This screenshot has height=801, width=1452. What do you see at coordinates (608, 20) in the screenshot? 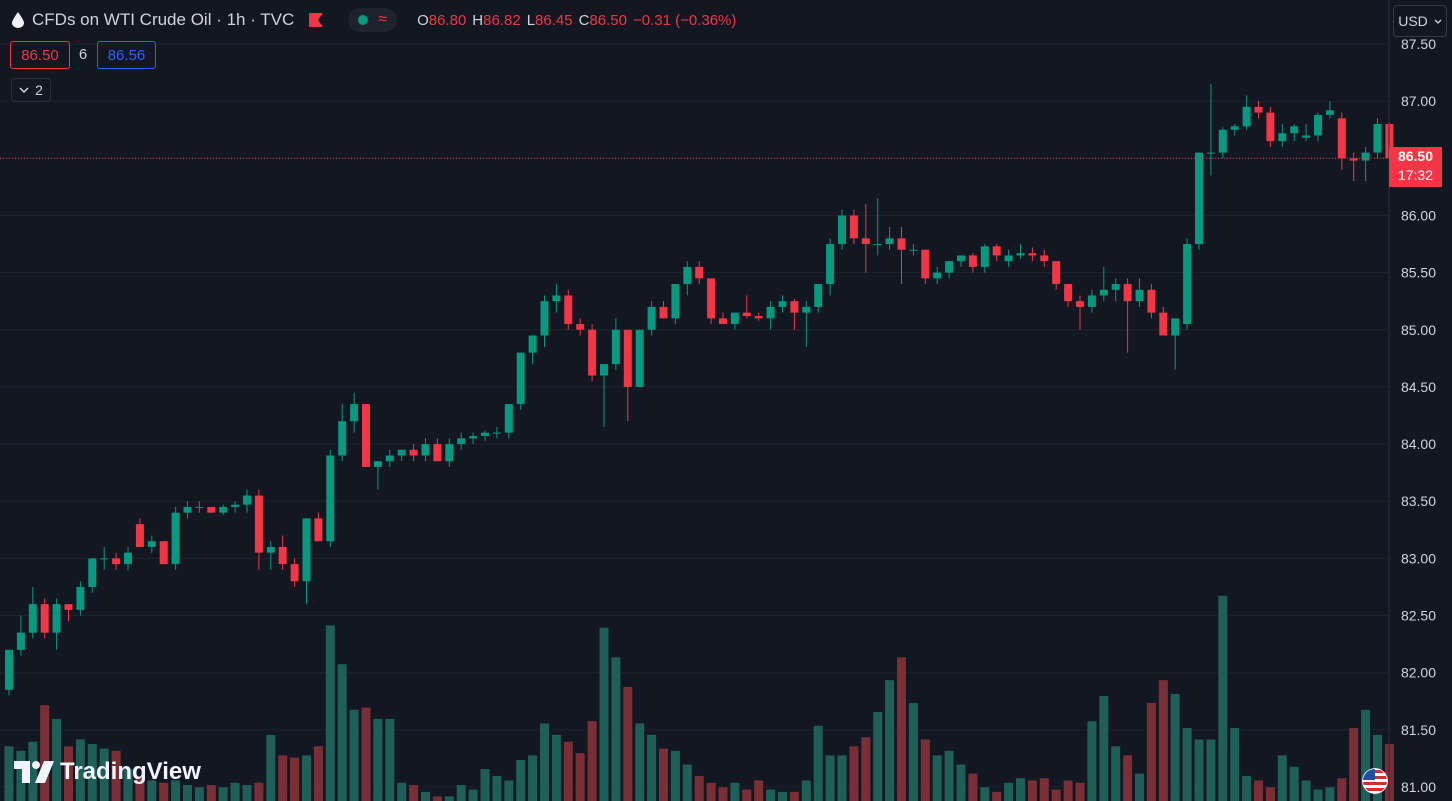
I see `close-value: 86.50` at bounding box center [608, 20].